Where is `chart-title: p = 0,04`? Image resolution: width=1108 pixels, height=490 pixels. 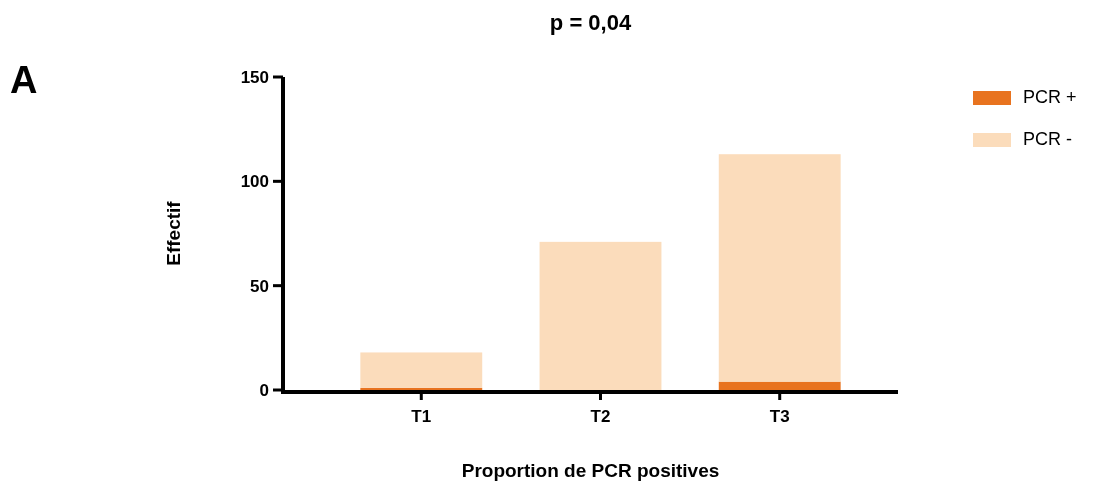 chart-title: p = 0,04 is located at coordinates (590, 22).